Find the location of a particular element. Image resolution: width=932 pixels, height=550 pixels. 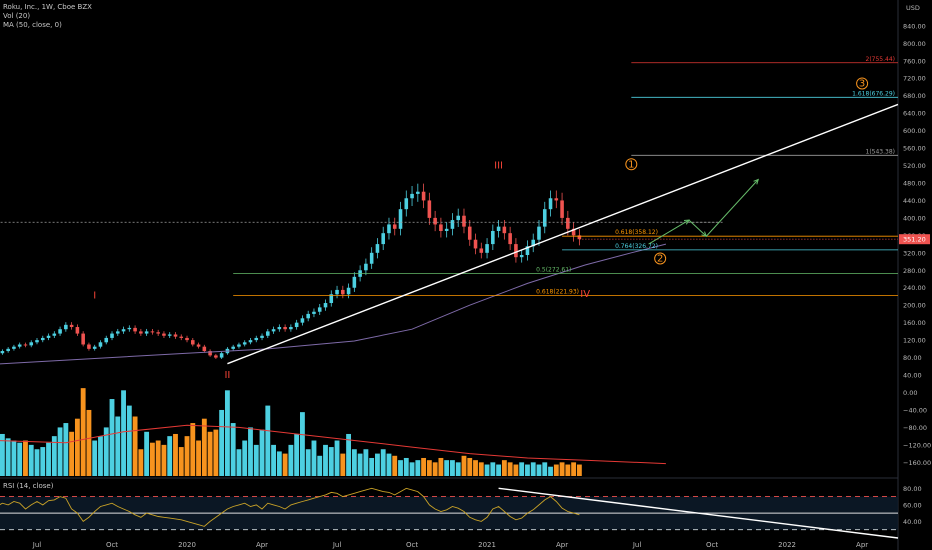

projection-arrow-head is located at coordinates (756, 181).